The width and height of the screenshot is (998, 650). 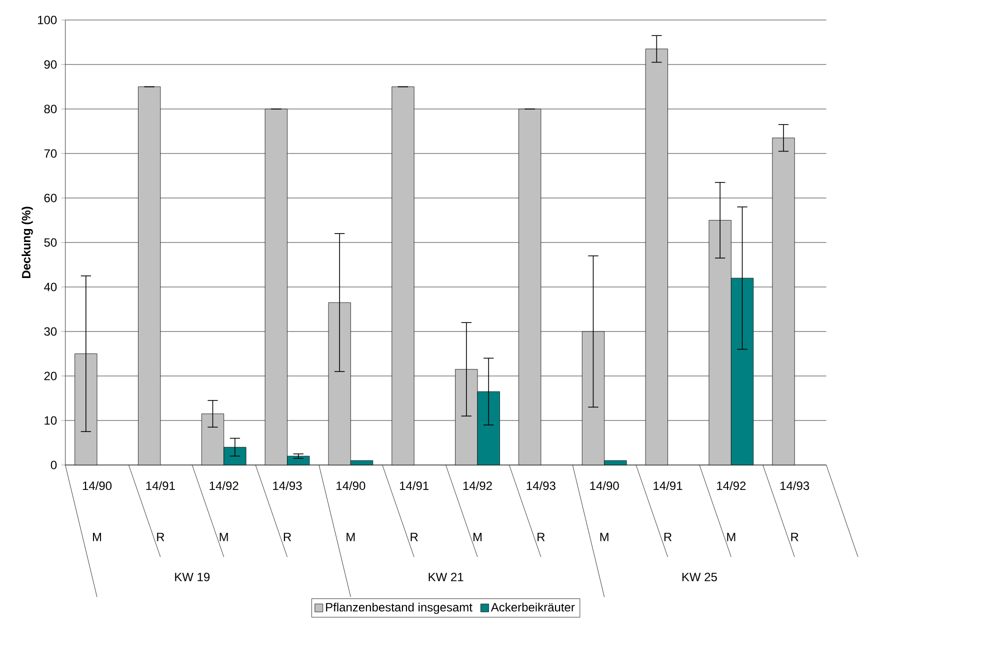 I want to click on y-tick-label: 90, so click(x=50, y=64).